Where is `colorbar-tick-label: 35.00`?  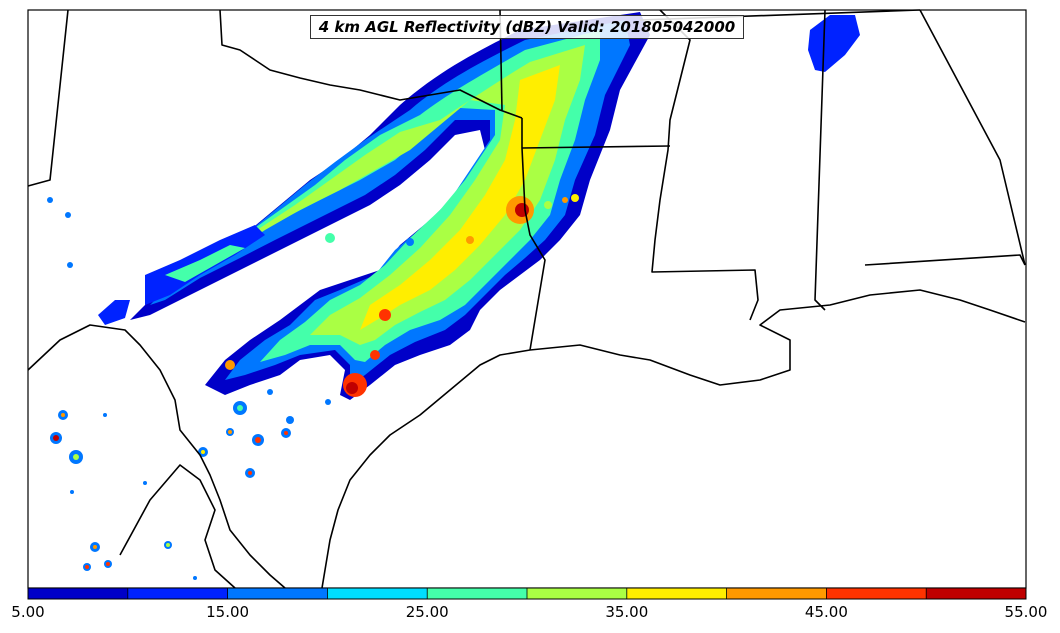 colorbar-tick-label: 35.00 is located at coordinates (627, 612).